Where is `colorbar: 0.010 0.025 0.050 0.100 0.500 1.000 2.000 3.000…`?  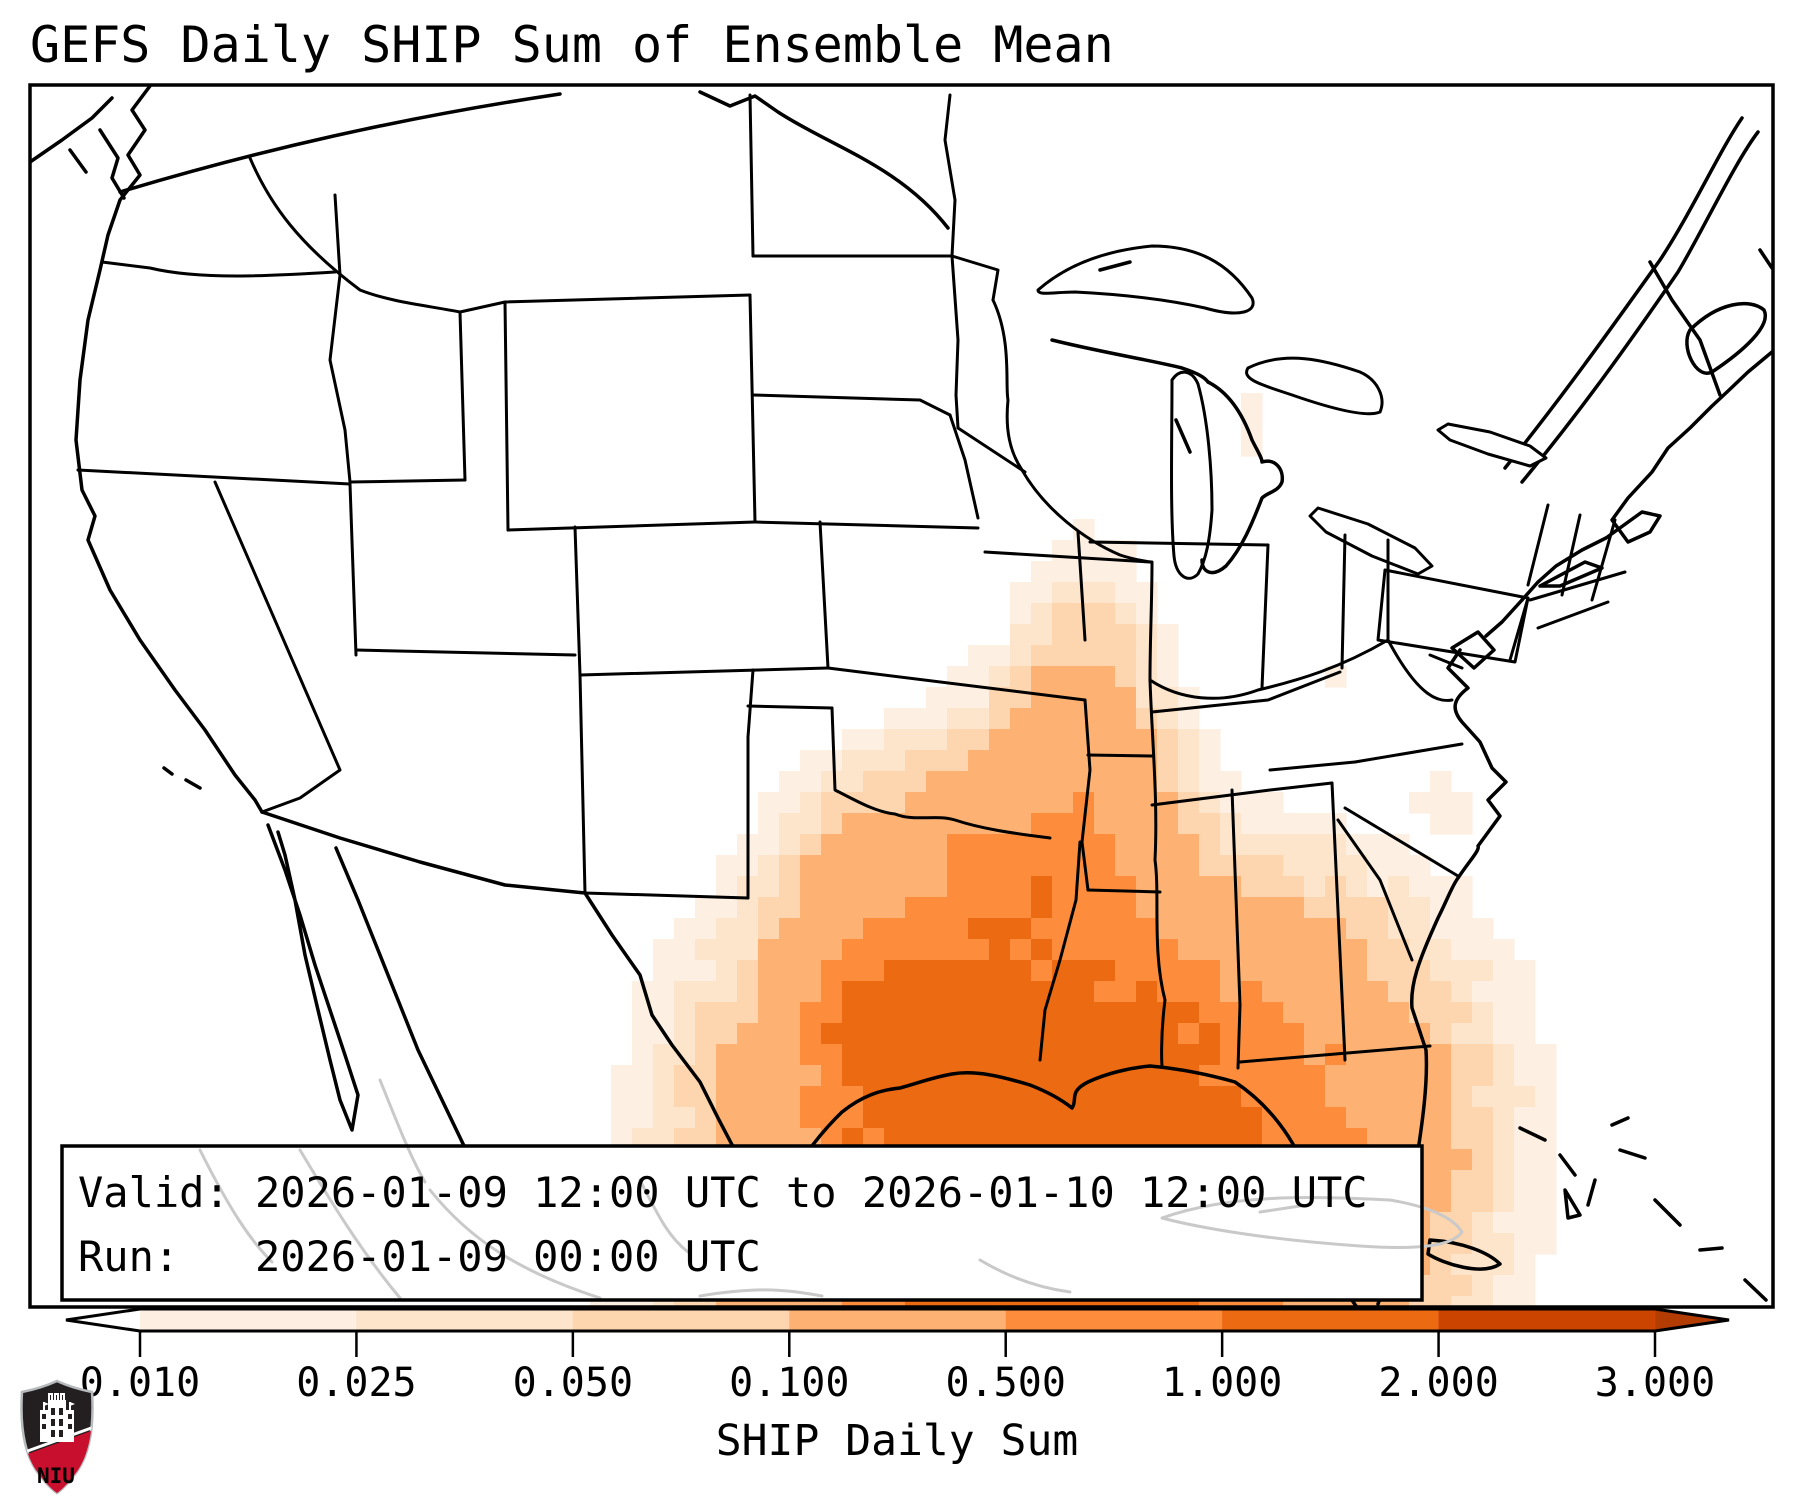
colorbar: 0.010 0.025 0.050 0.100 0.500 1.000 2.000 3.000… is located at coordinates (897, 1386).